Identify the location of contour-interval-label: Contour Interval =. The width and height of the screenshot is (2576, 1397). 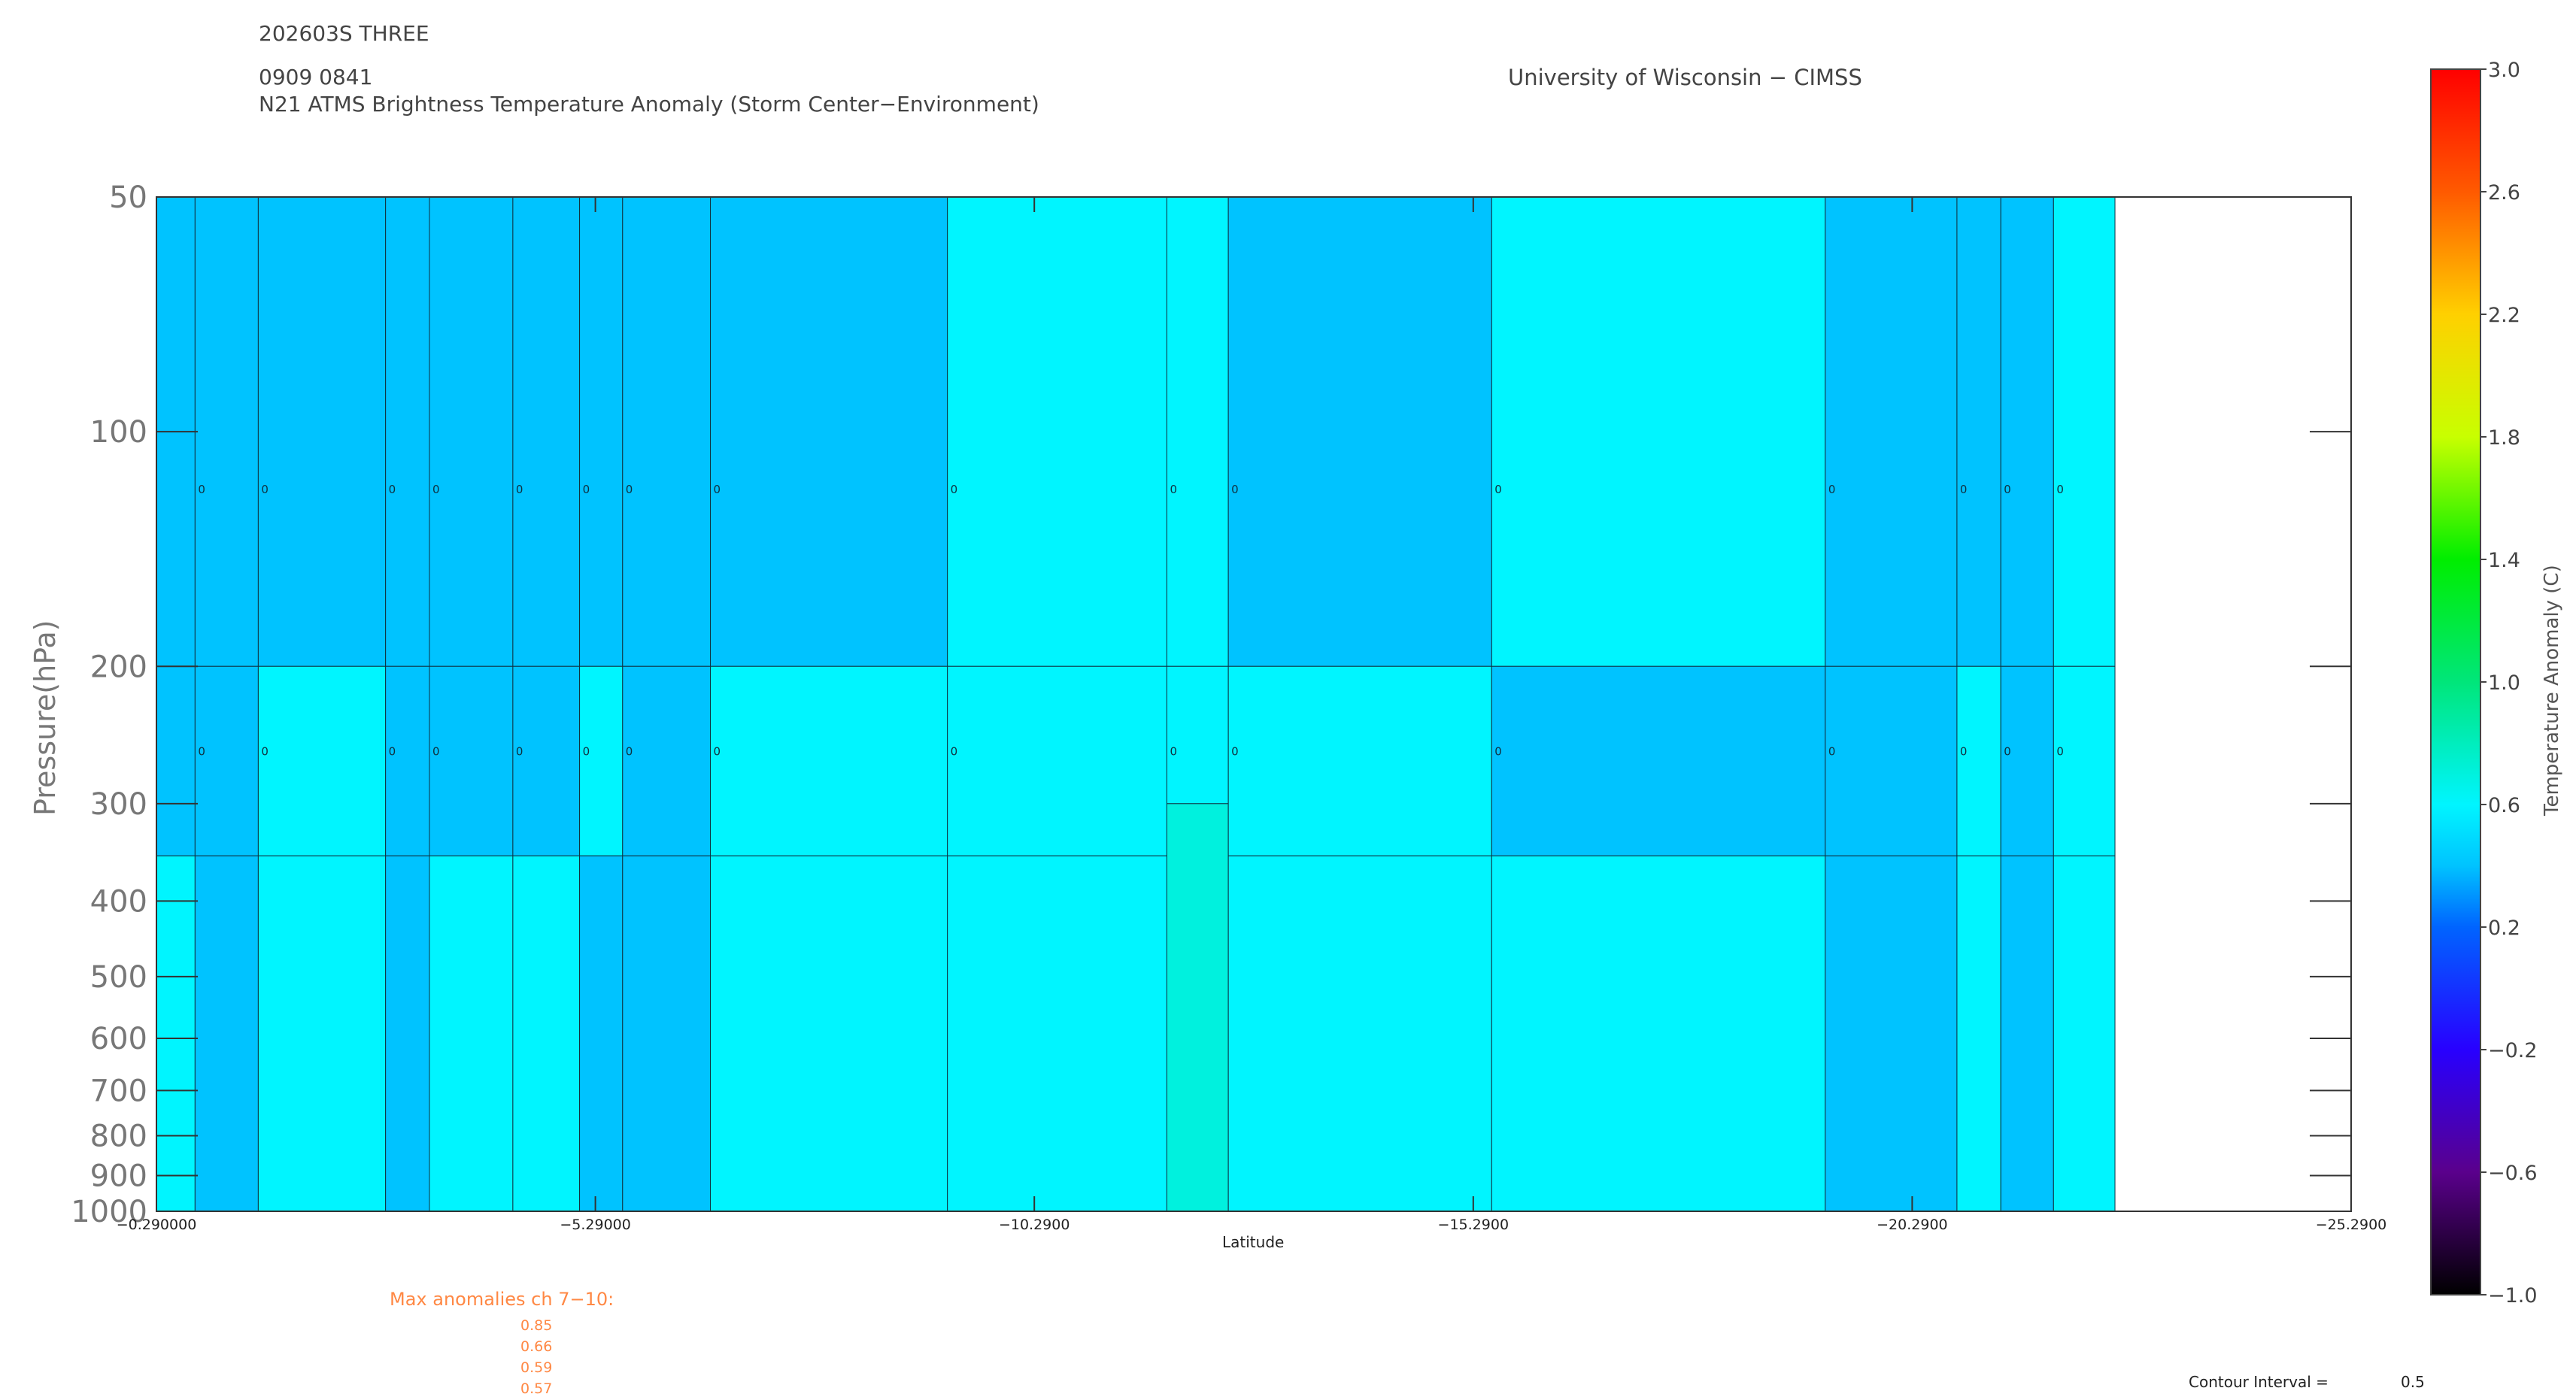
(2259, 1382).